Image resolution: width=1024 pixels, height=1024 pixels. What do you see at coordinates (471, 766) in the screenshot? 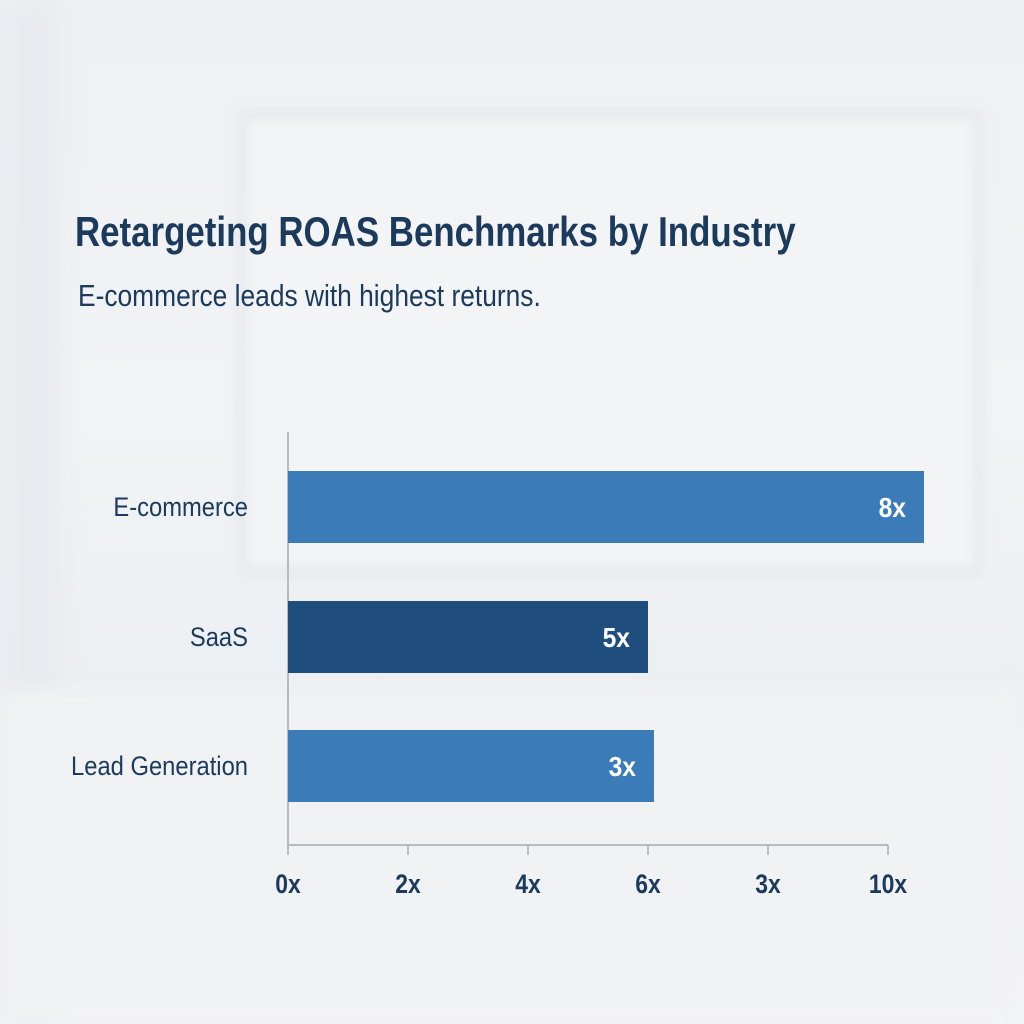
I see `bar-lead-generation` at bounding box center [471, 766].